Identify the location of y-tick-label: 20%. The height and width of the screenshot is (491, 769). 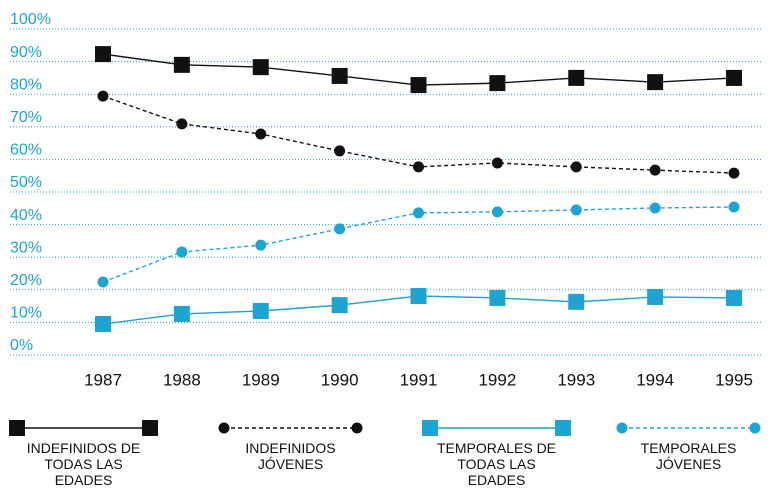
(26, 280).